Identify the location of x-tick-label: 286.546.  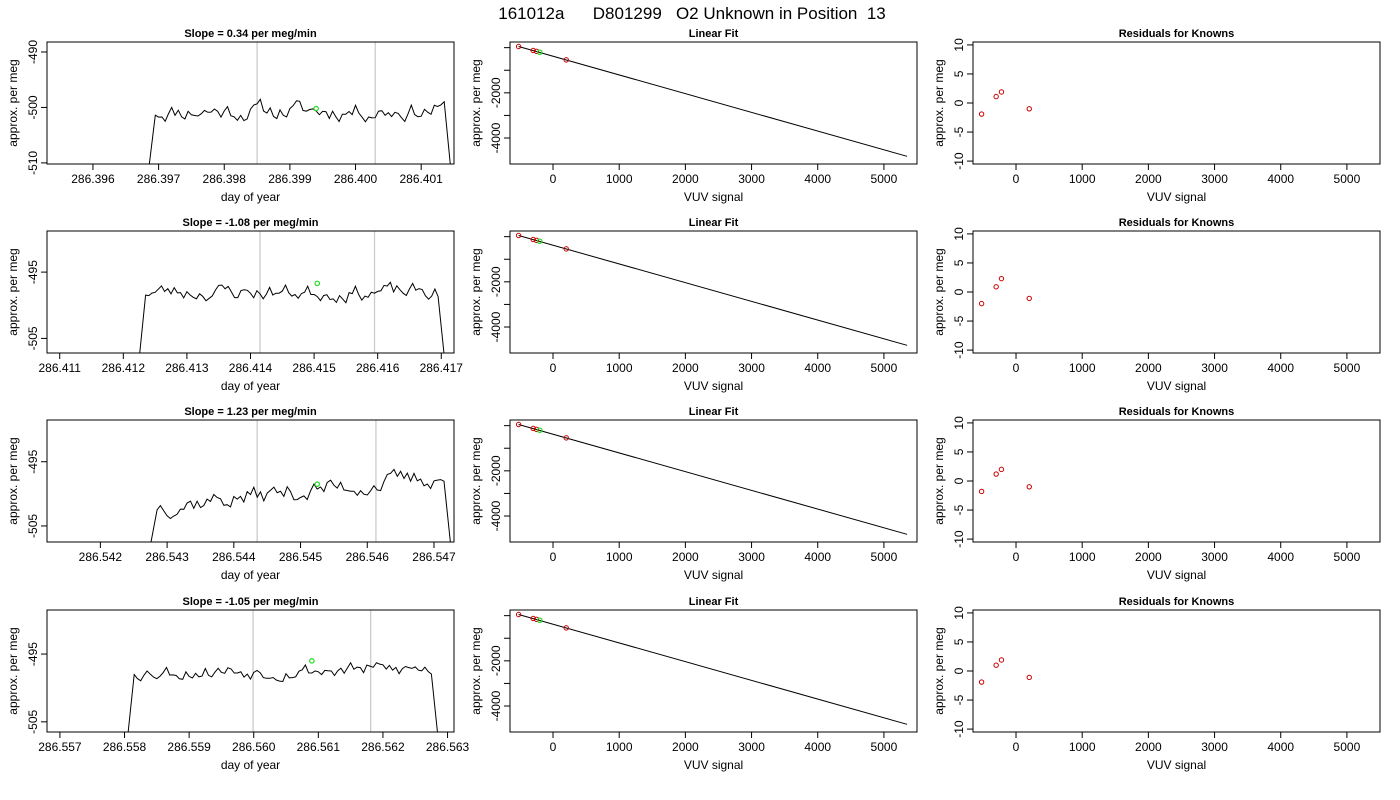
(368, 557).